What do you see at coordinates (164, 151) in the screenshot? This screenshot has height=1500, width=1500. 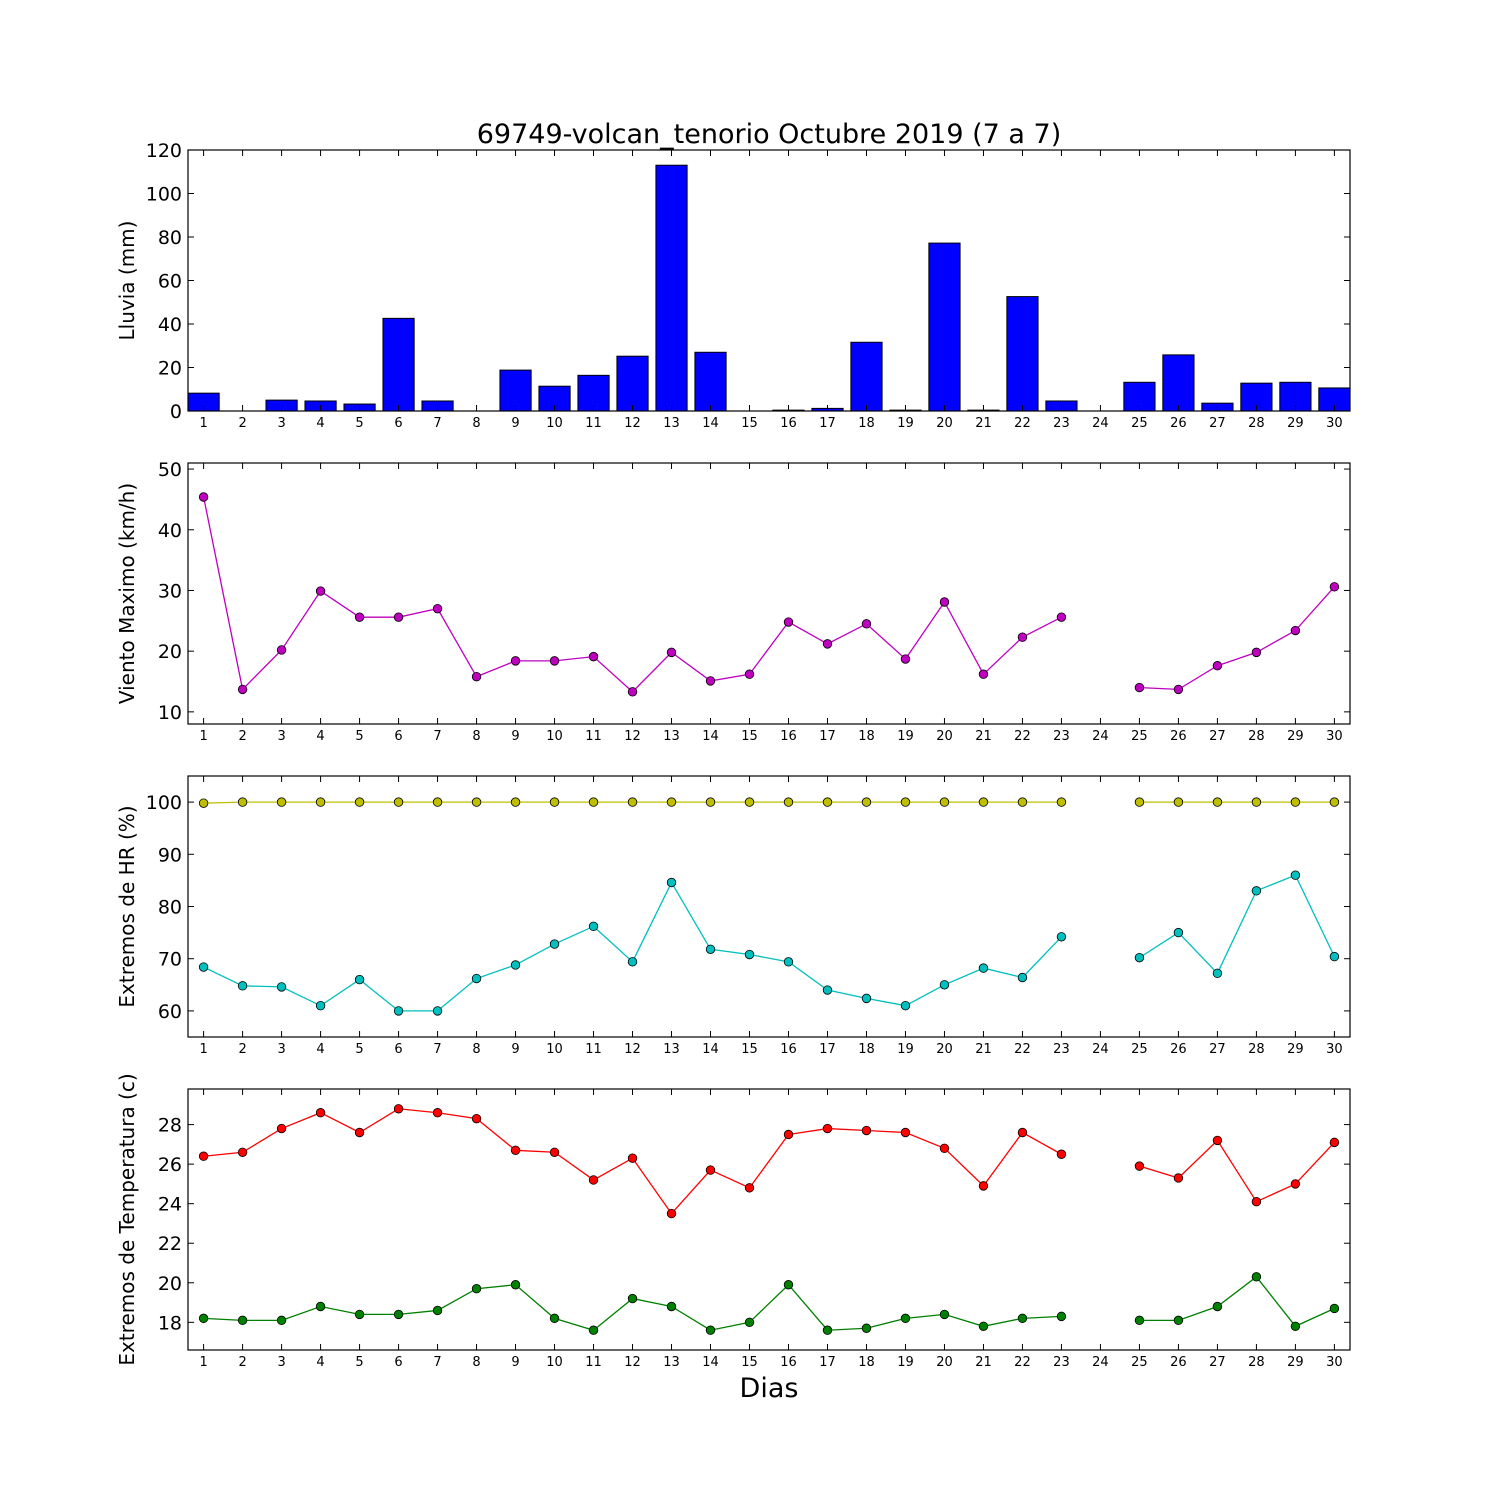 I see `y-tick-label: 120` at bounding box center [164, 151].